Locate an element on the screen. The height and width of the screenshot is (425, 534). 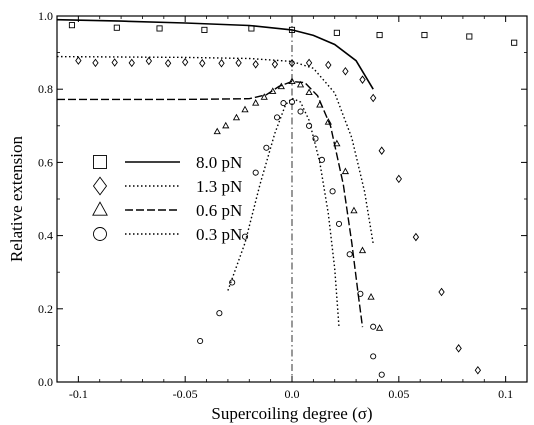
legend-marker-0p6-pn is located at coordinates (100, 208).